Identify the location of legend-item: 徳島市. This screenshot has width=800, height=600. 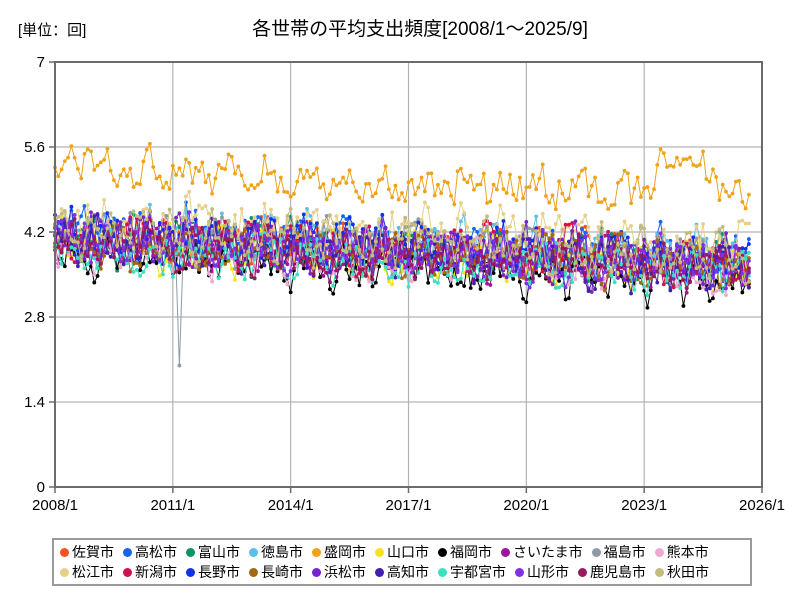
(276, 552).